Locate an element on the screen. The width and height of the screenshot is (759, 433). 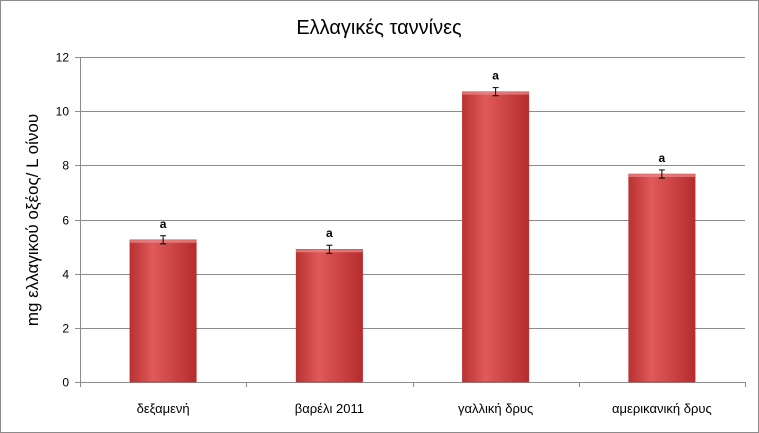
y-axis-label: mg ελλαγικού οξέος/ L οίνου is located at coordinates (32, 220).